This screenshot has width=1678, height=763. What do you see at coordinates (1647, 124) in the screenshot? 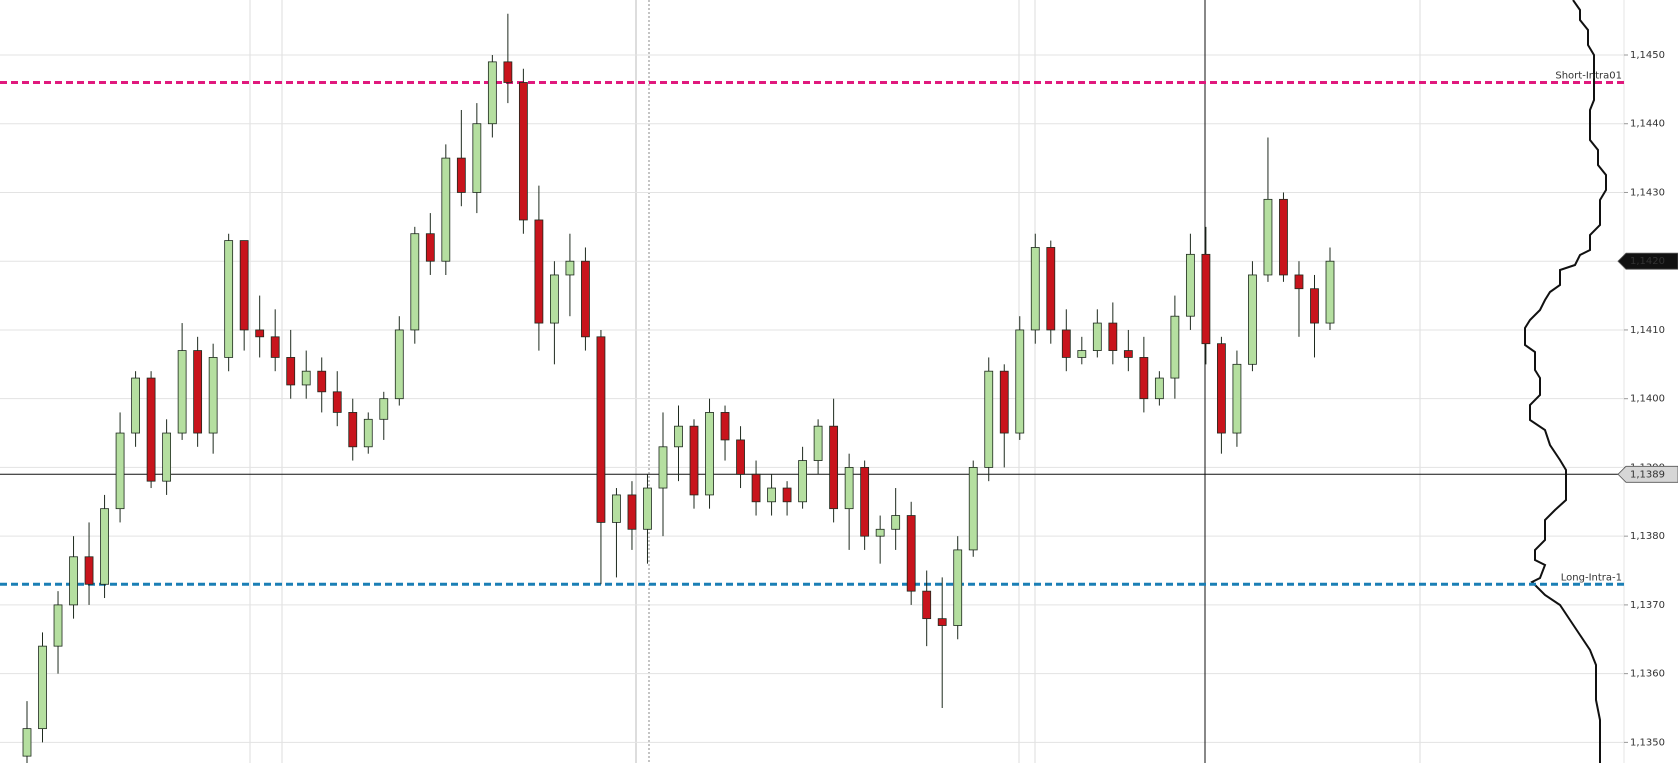
I see `y-tick-label: 1,1440` at bounding box center [1647, 124].